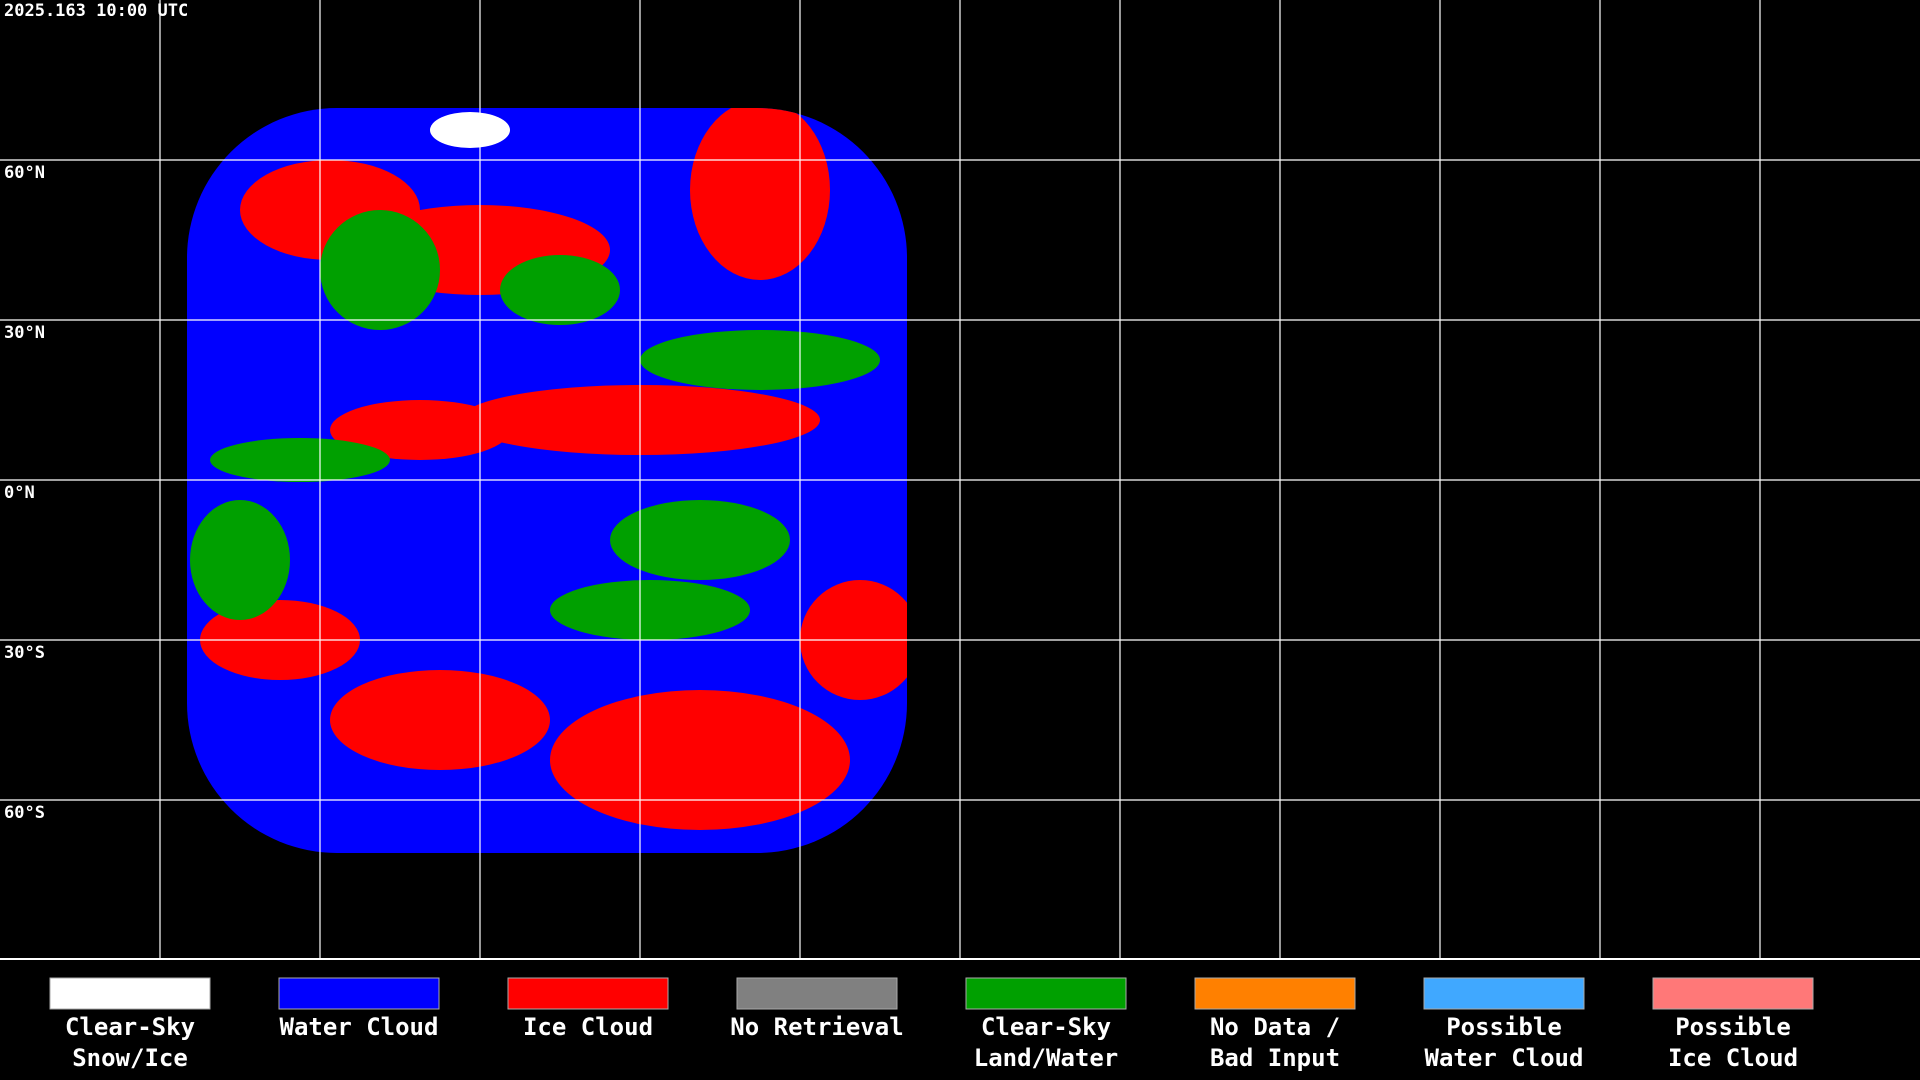 This screenshot has height=1080, width=1920. What do you see at coordinates (24, 813) in the screenshot?
I see `lat-label: 60°S` at bounding box center [24, 813].